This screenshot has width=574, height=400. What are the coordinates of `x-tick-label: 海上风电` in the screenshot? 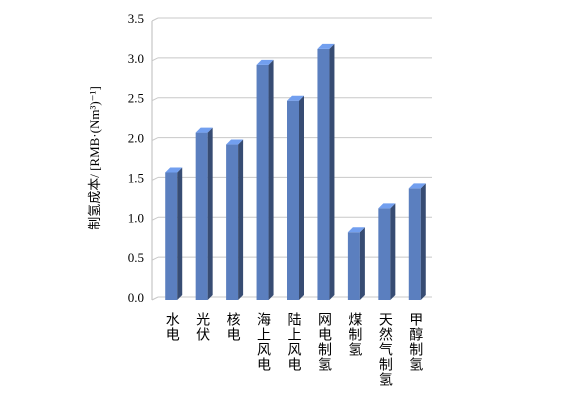 It's located at (263, 342).